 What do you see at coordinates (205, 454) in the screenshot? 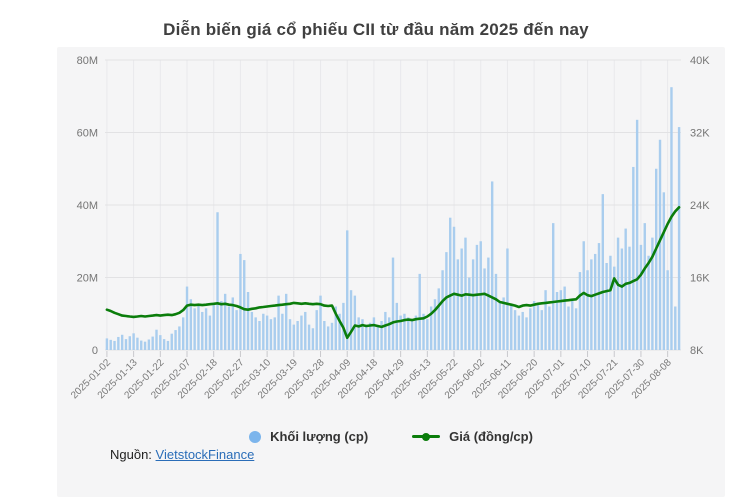
I see `source-link: VietstockFinance` at bounding box center [205, 454].